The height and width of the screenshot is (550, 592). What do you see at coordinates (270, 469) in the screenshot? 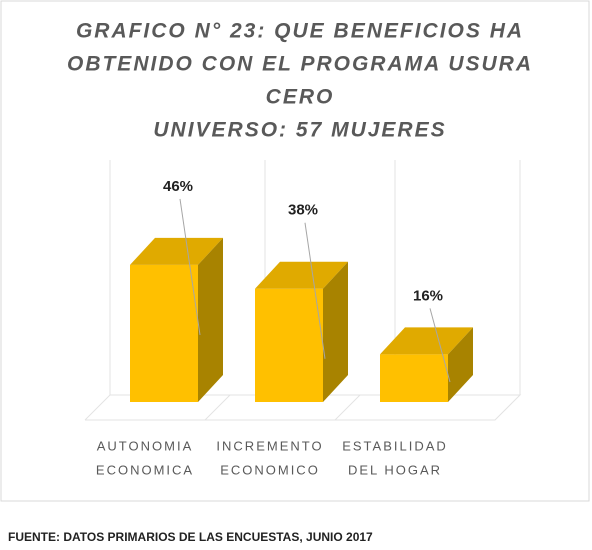
I see `x-tick-label: ECONOMICO` at bounding box center [270, 469].